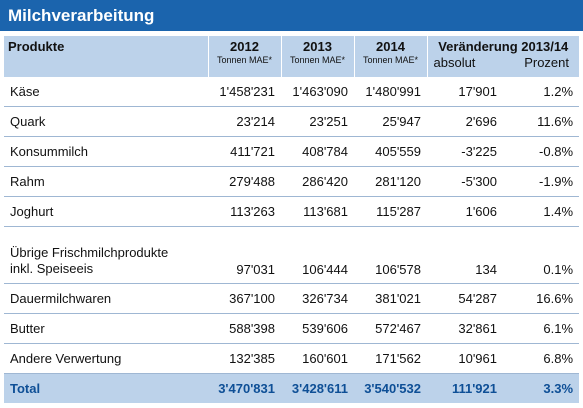 This screenshot has width=583, height=408. Describe the element at coordinates (25, 388) in the screenshot. I see `total-label: Total` at that location.